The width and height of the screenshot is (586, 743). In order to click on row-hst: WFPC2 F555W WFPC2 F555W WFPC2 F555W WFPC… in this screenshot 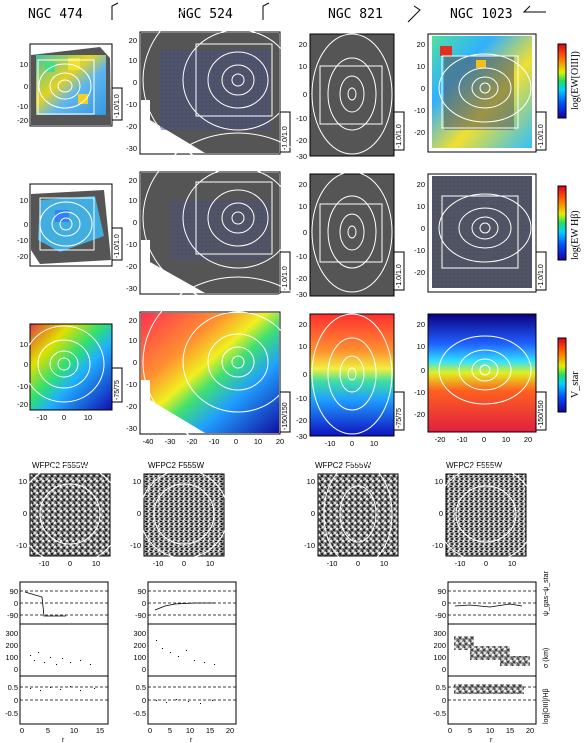, I will do `click(277, 514)`.